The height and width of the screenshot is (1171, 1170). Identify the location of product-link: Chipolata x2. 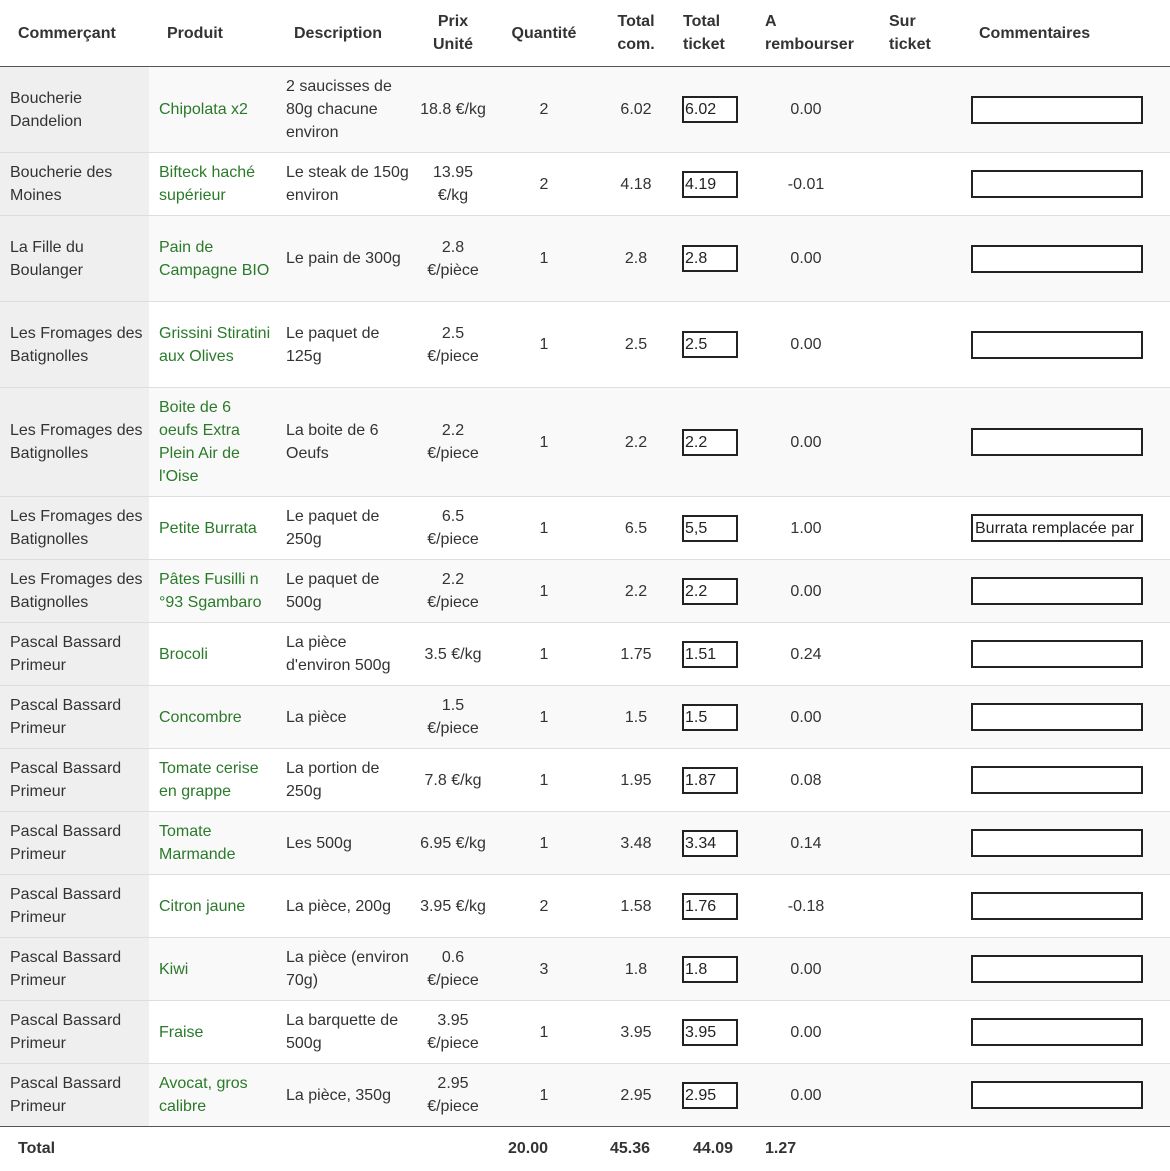
(203, 109).